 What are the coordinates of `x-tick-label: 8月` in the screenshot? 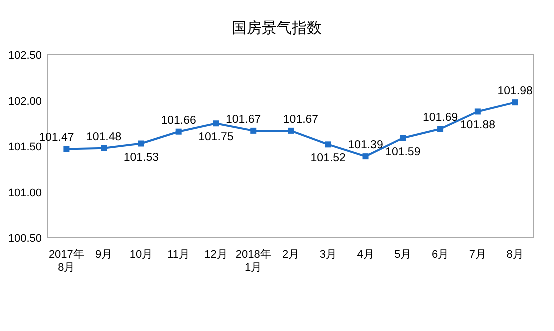 It's located at (515, 255).